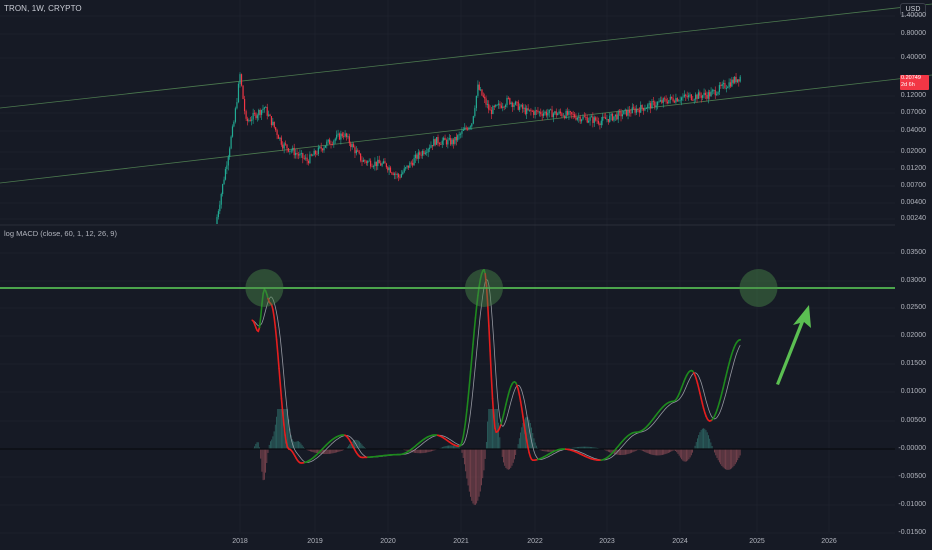  Describe the element at coordinates (461, 541) in the screenshot. I see `time-axis-tick: 2021` at that location.